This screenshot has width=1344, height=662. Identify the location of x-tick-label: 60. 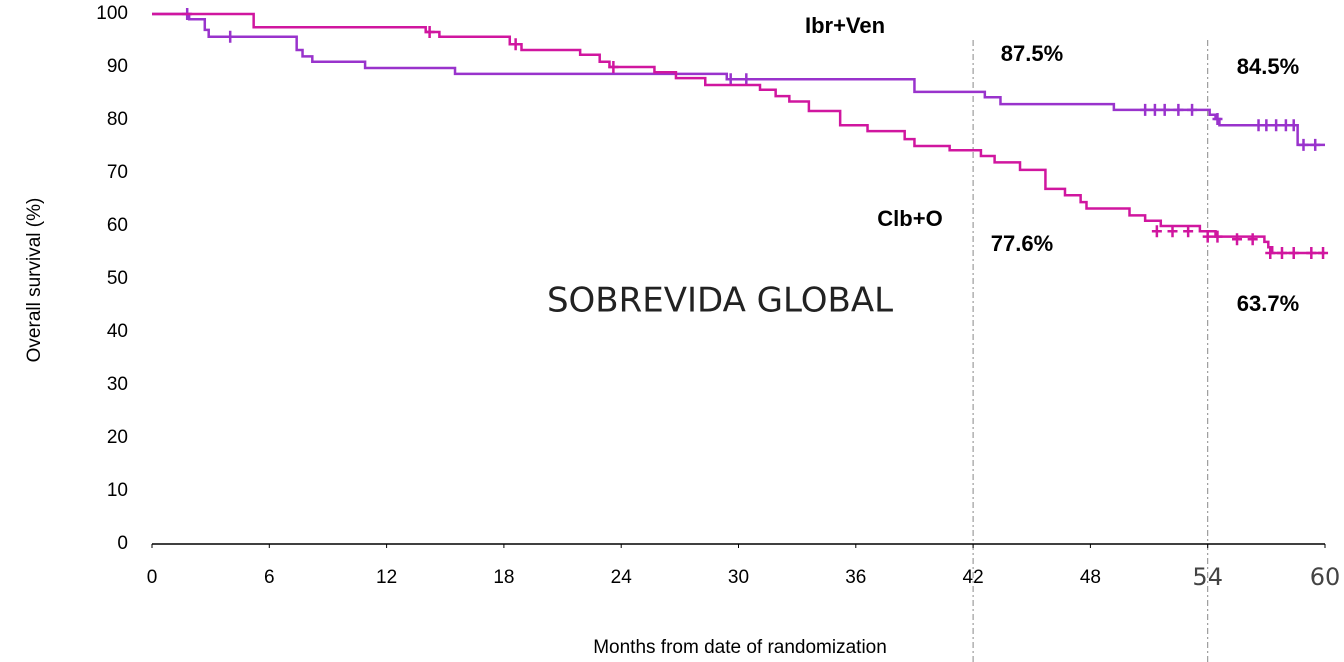
(1325, 577).